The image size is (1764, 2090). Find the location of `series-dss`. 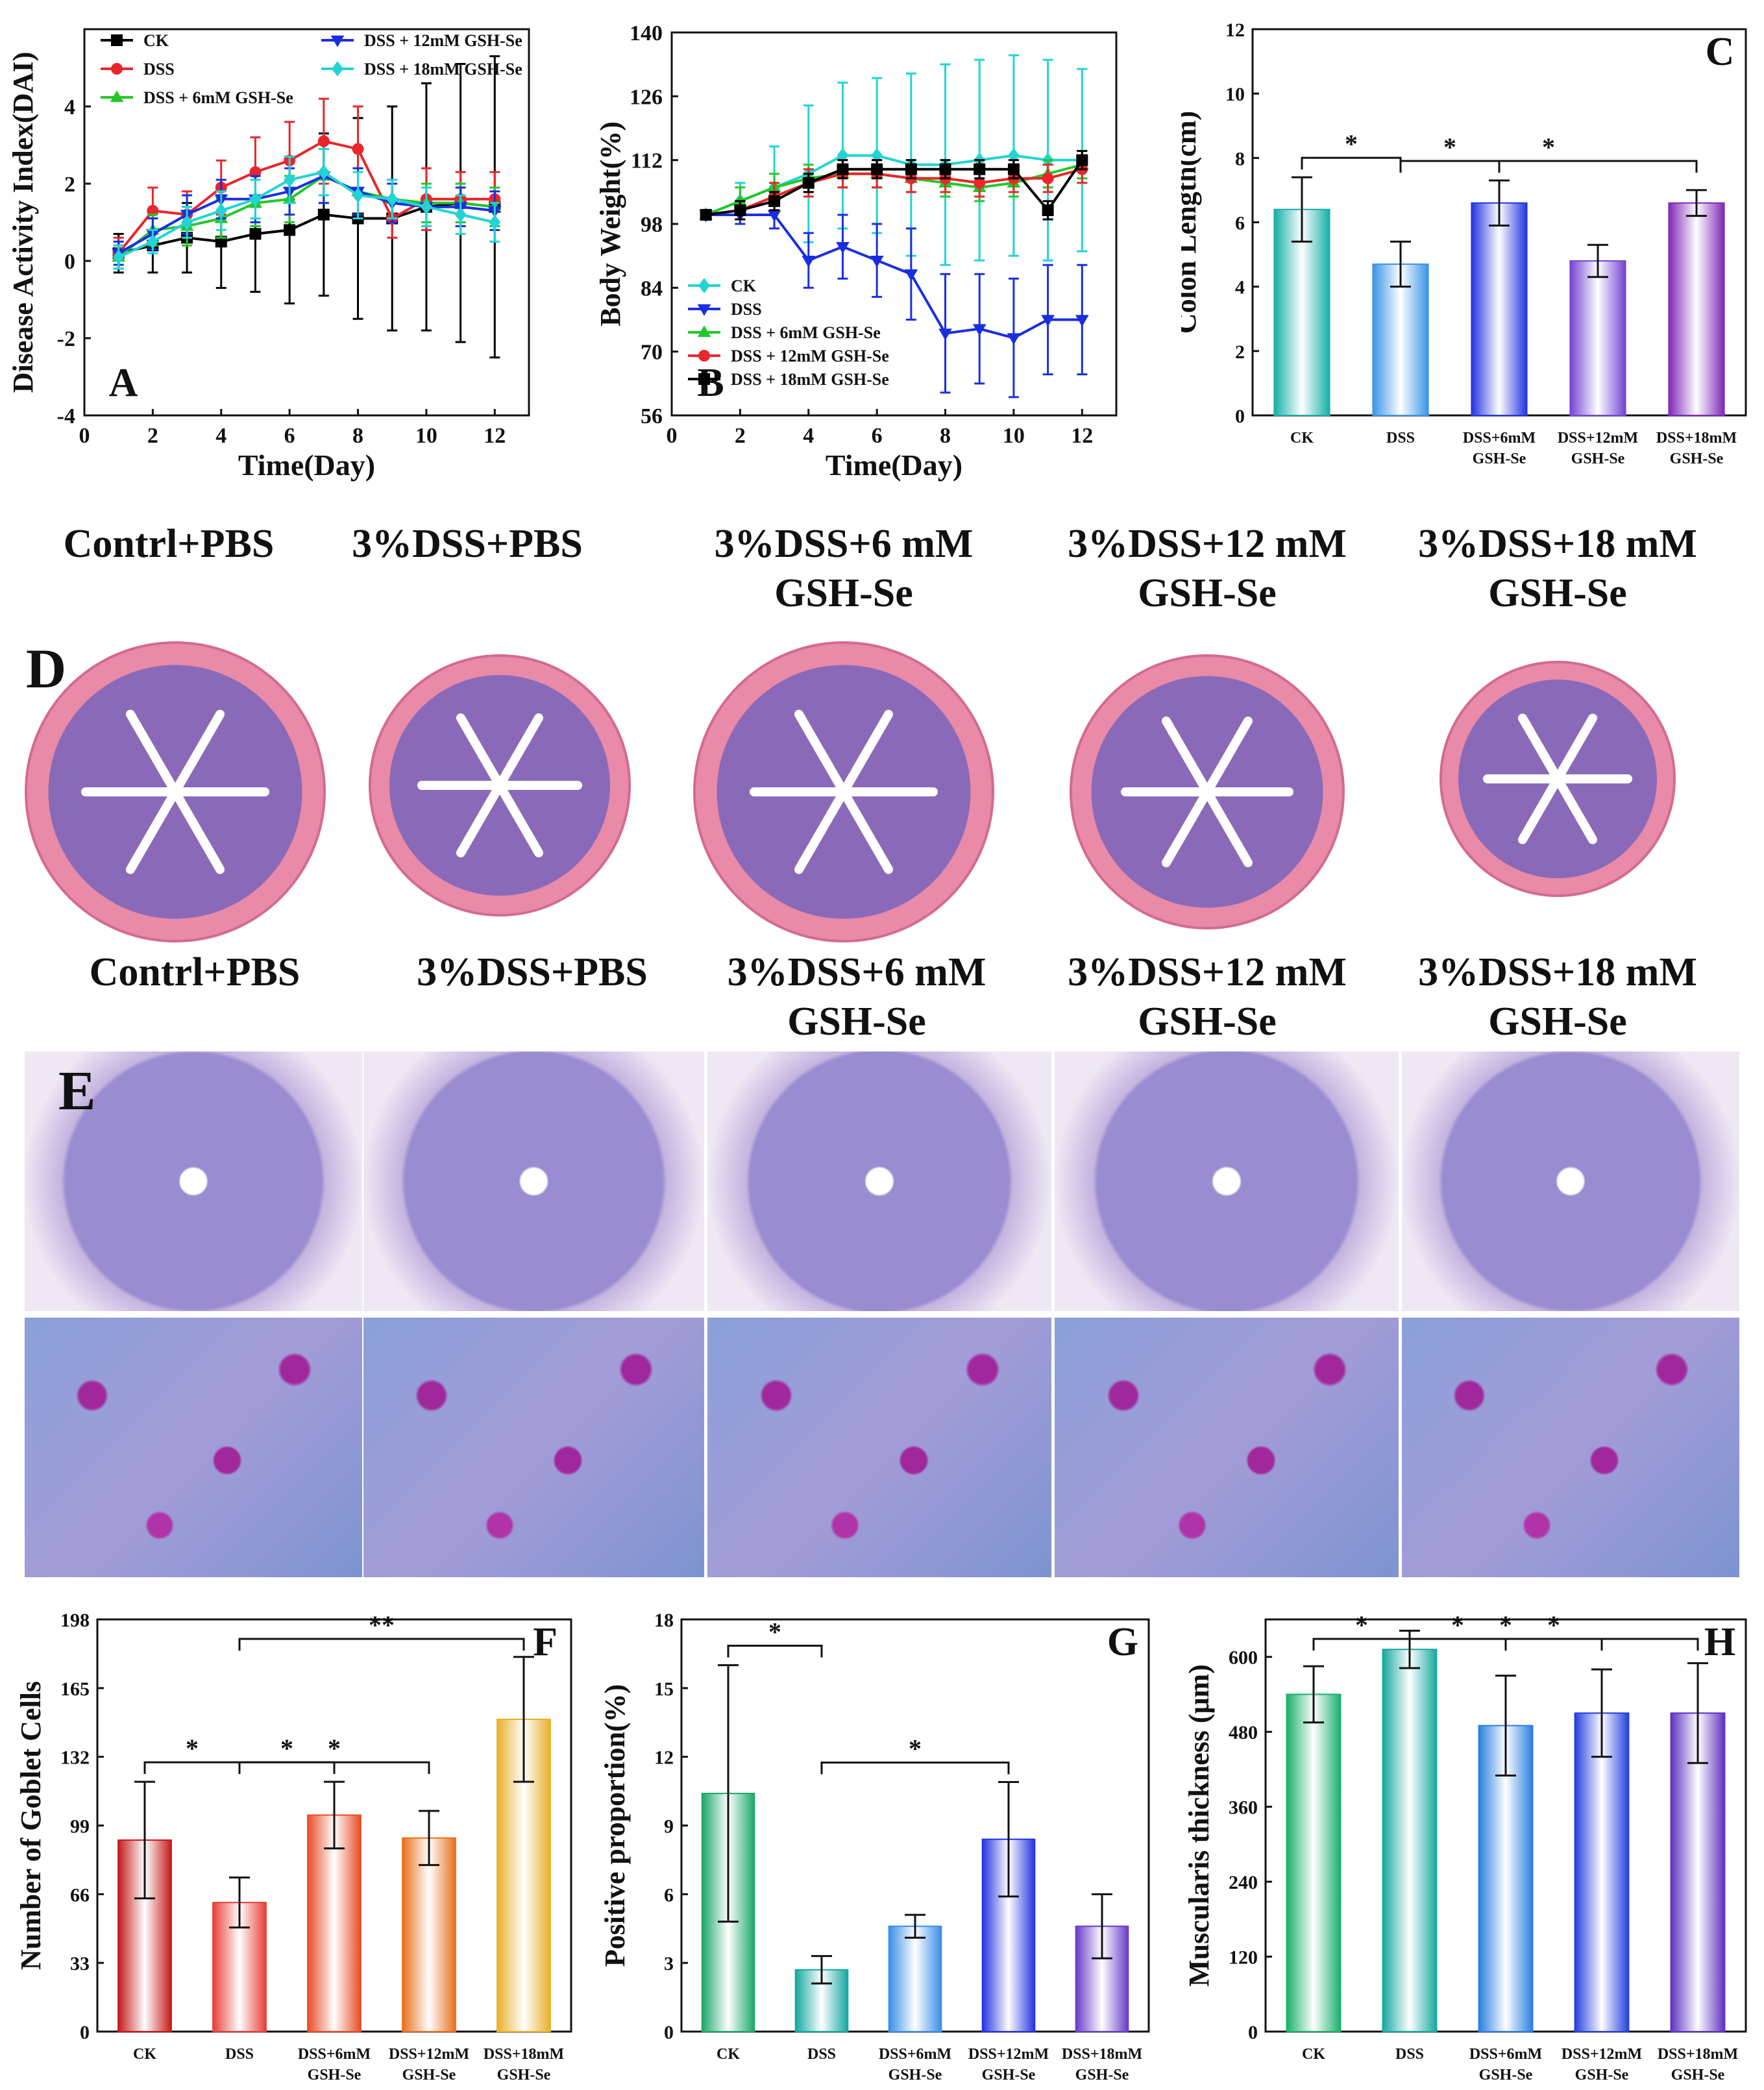

series-dss is located at coordinates (894, 299).